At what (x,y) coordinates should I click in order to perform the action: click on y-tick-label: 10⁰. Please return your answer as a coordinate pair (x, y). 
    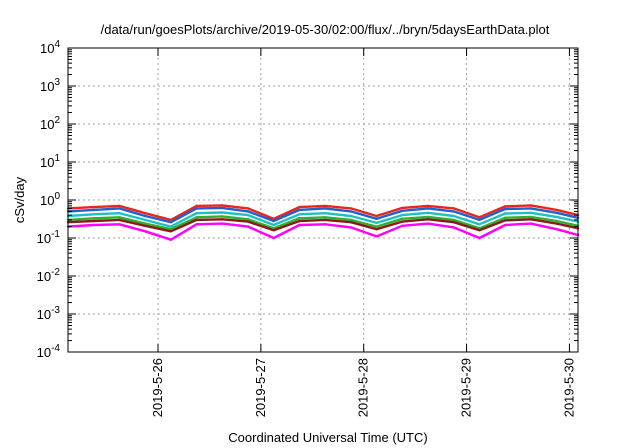
    Looking at the image, I should click on (50, 199).